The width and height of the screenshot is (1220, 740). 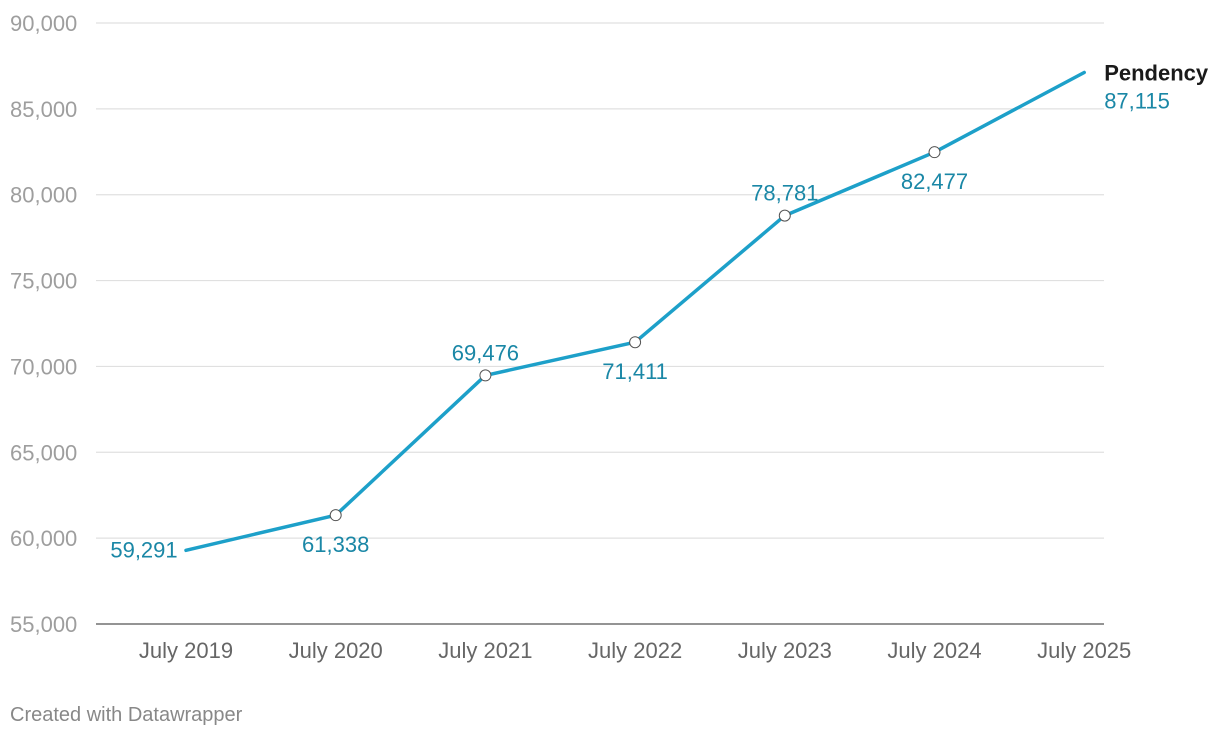 I want to click on data-label: 69,476, so click(x=485, y=352).